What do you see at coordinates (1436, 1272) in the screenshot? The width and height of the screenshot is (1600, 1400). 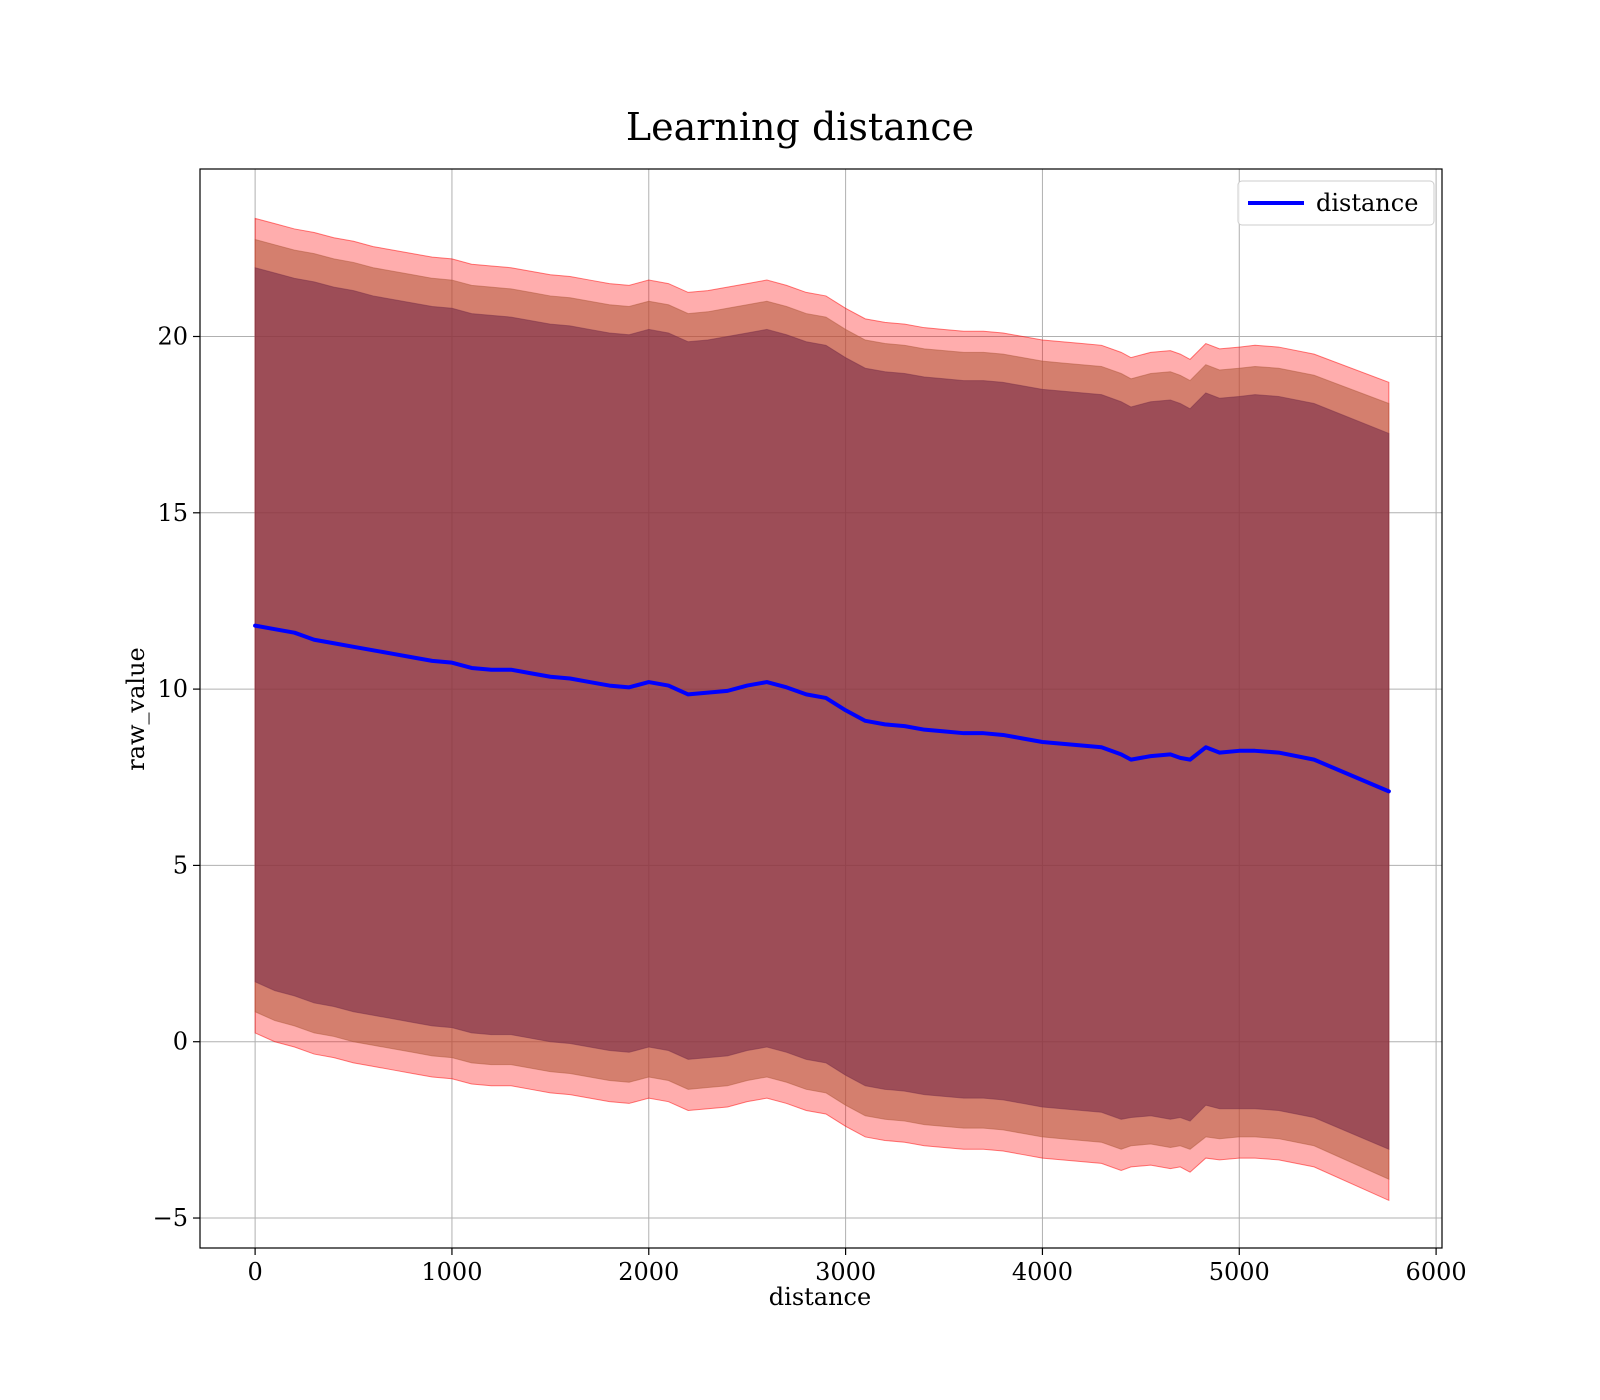 I see `x-tick-label: 6000` at bounding box center [1436, 1272].